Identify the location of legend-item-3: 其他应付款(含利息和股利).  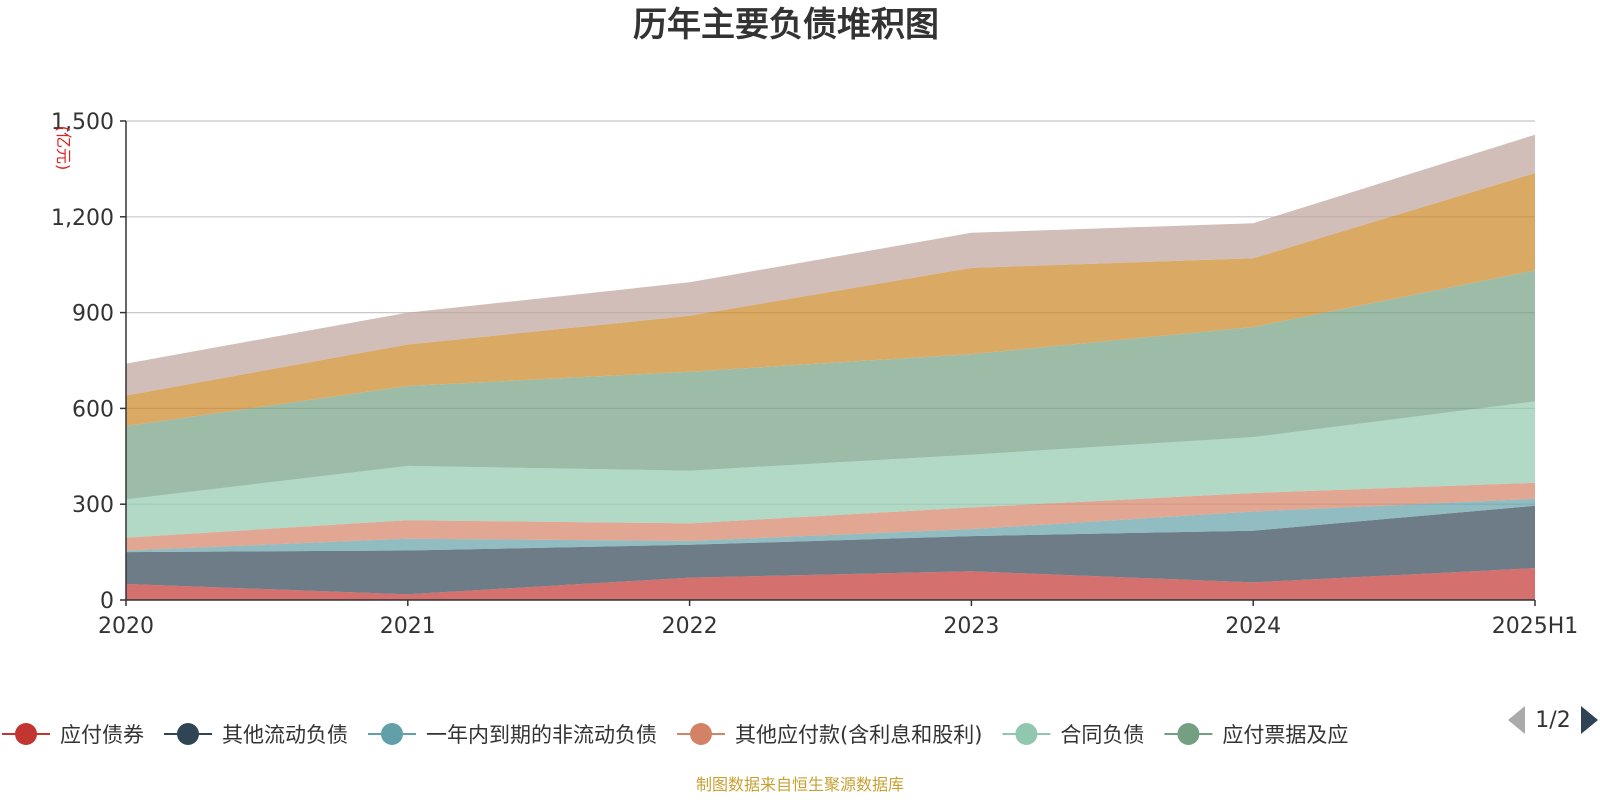
(829, 735).